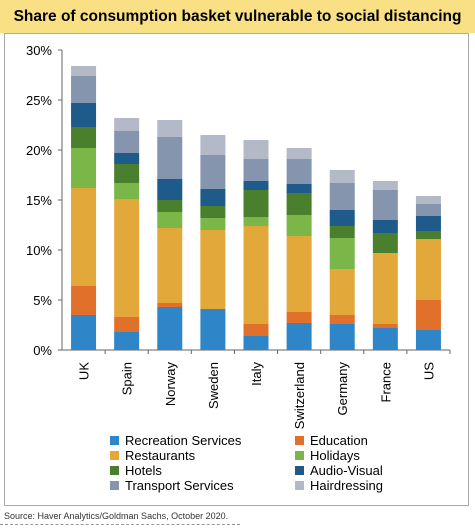 The image size is (475, 529). I want to click on x-tick-label: Spain, so click(127, 378).